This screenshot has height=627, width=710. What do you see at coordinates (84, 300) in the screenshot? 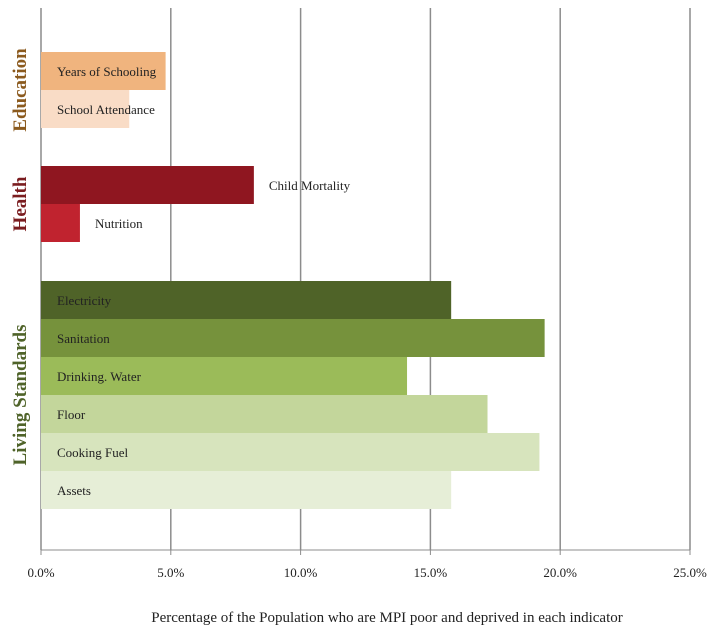
I see `bar-label: Electricity` at bounding box center [84, 300].